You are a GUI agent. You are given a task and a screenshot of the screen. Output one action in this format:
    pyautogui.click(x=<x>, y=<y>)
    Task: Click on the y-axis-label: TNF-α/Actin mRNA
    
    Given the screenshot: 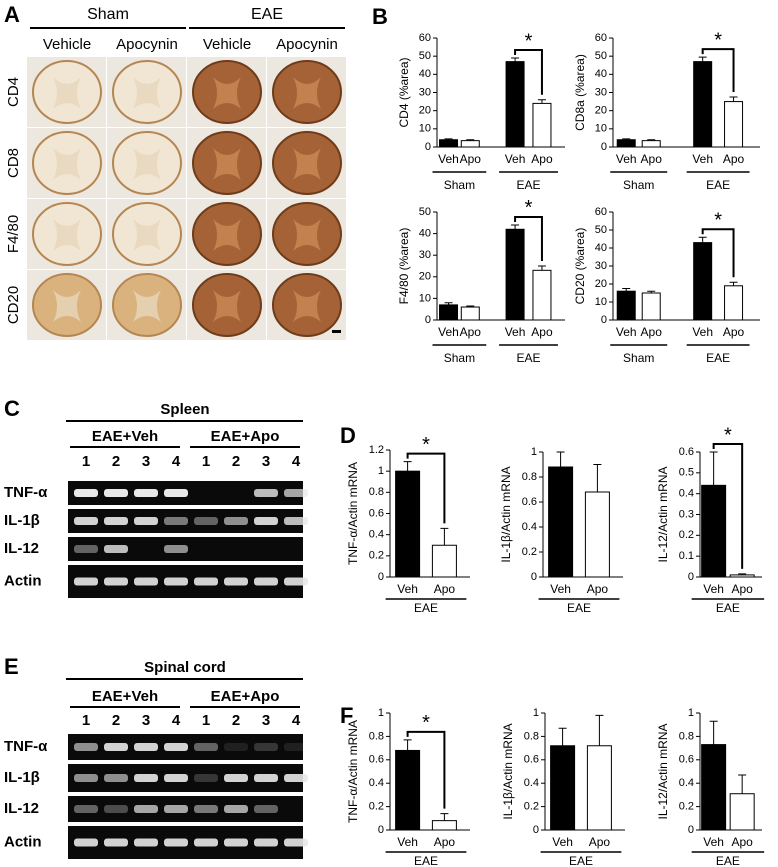 What is the action you would take?
    pyautogui.click(x=353, y=771)
    